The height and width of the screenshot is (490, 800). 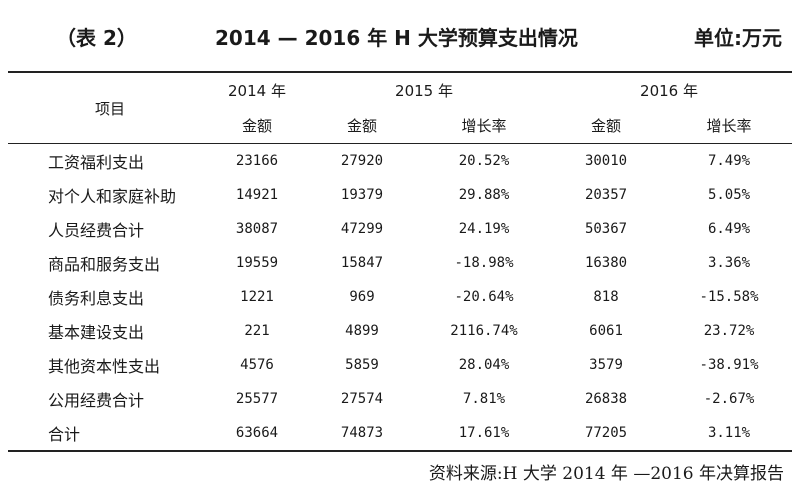 I want to click on table-title: 2014 — 2016 年 H 大学预算支出情况, so click(x=396, y=38).